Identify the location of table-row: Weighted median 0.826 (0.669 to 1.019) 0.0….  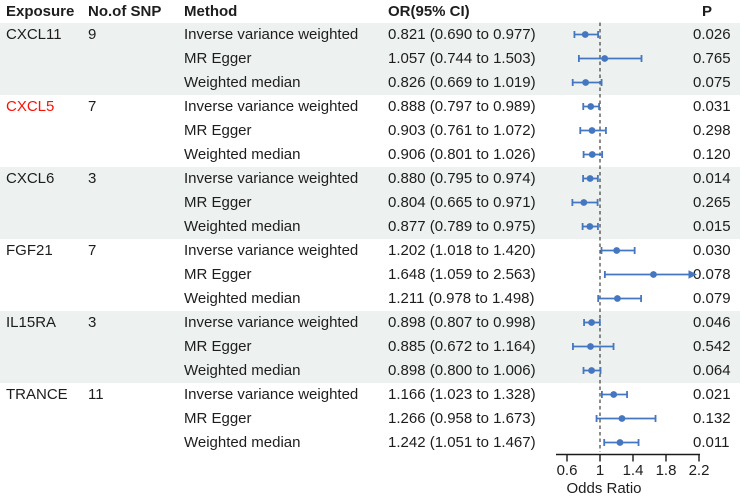
(375, 83).